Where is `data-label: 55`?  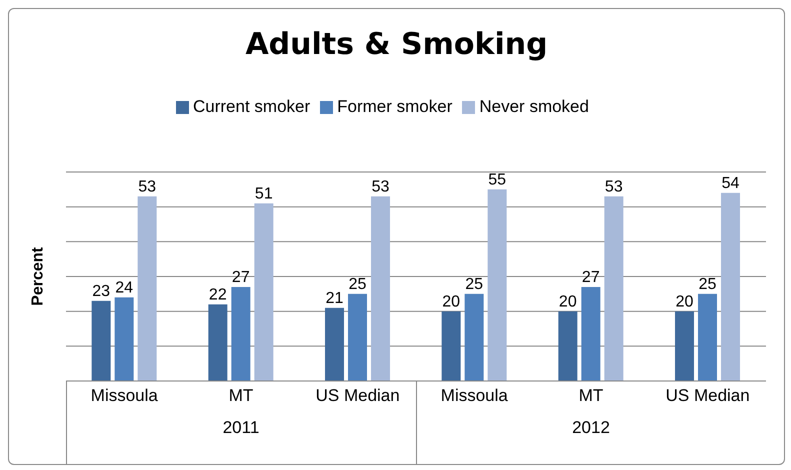
data-label: 55 is located at coordinates (497, 179).